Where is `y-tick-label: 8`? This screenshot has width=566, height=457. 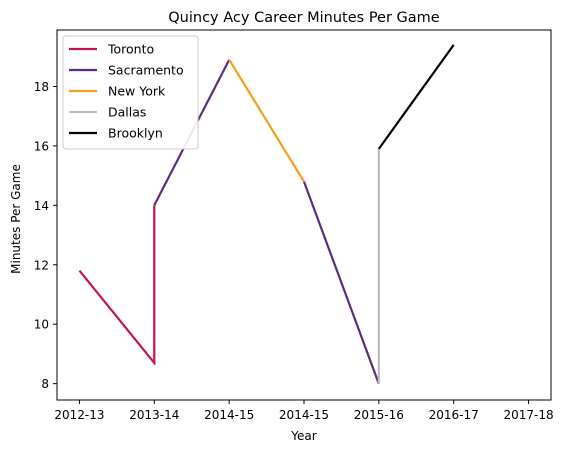 y-tick-label: 8 is located at coordinates (45, 384).